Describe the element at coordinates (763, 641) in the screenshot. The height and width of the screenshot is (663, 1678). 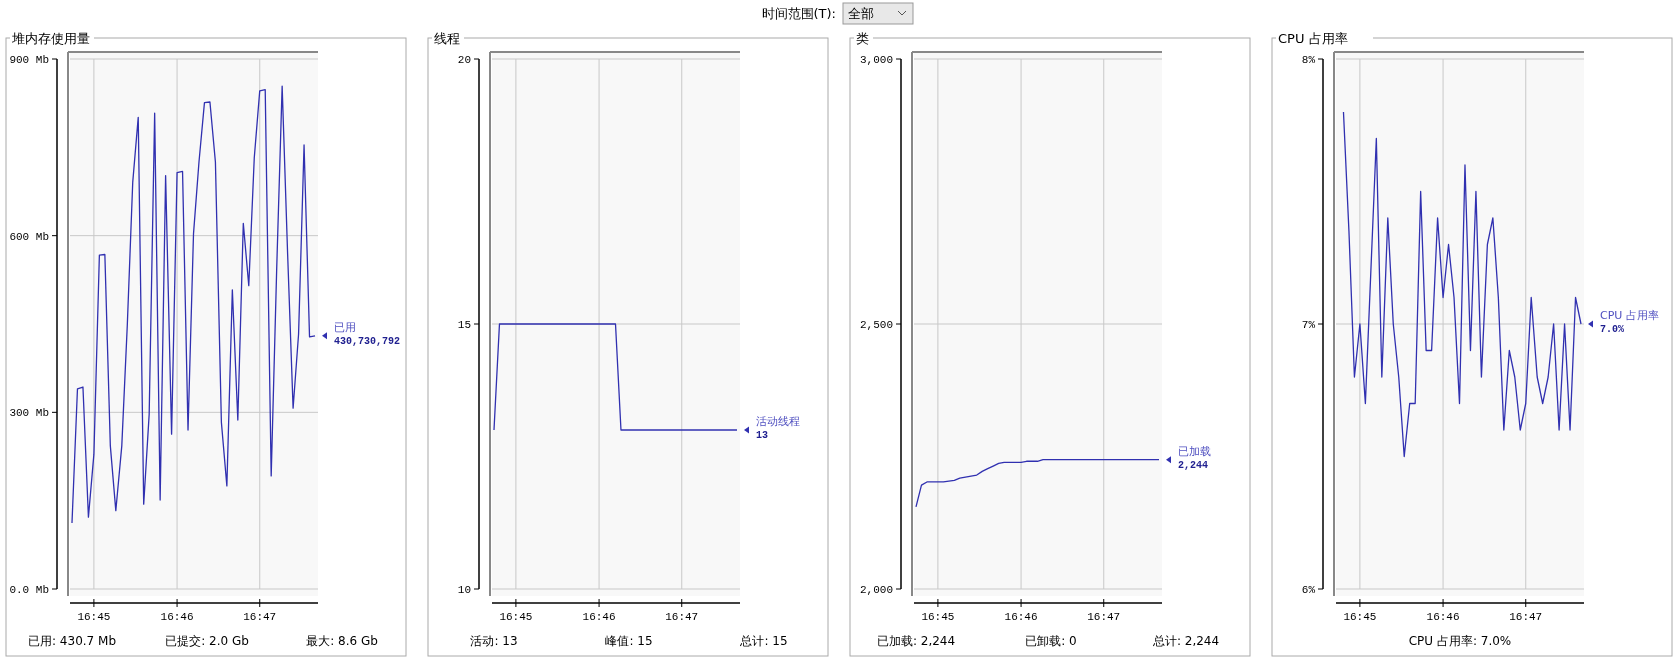
I see `text: 总计: 15` at that location.